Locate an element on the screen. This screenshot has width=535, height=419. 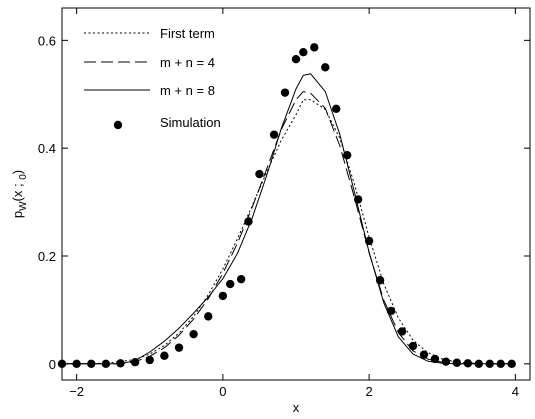
y-axis-label-end: ) is located at coordinates (17, 172).